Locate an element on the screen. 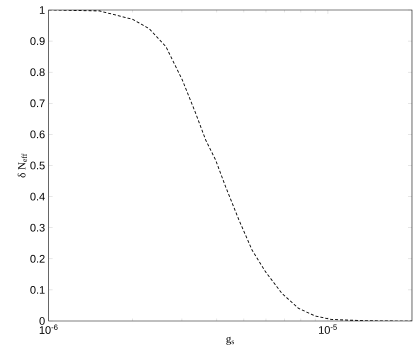  x-tick-label: 10$^{-6}$ is located at coordinates (49, 329).